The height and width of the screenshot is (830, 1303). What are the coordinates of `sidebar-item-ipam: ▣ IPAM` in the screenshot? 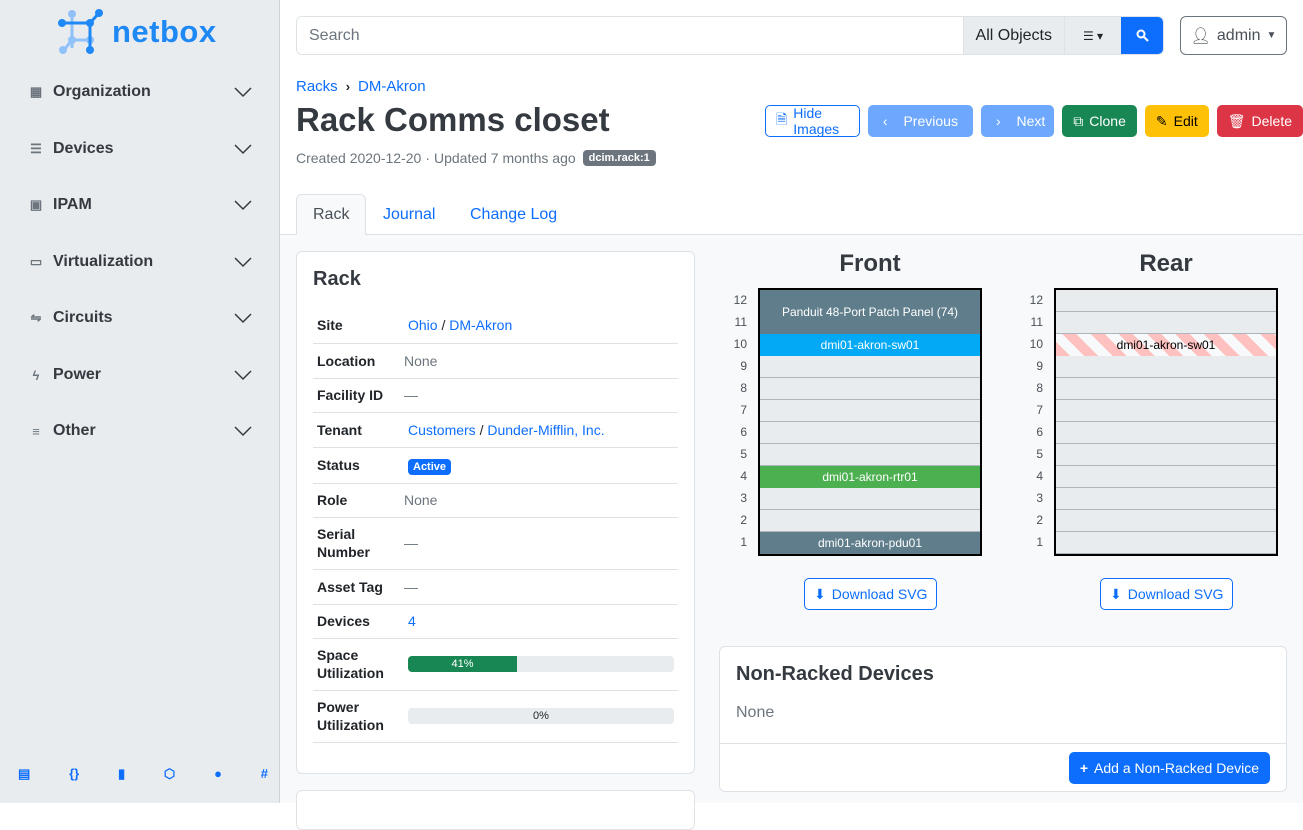 It's located at (140, 205).